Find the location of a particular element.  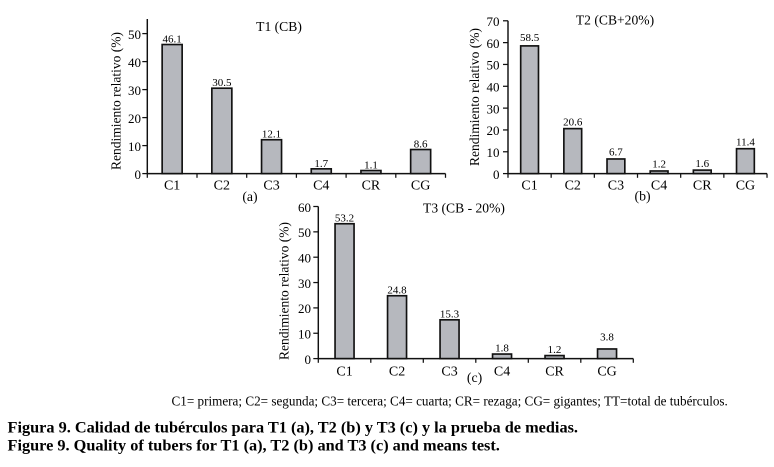

svg-text: T2 (CB+20%) is located at coordinates (615, 20).